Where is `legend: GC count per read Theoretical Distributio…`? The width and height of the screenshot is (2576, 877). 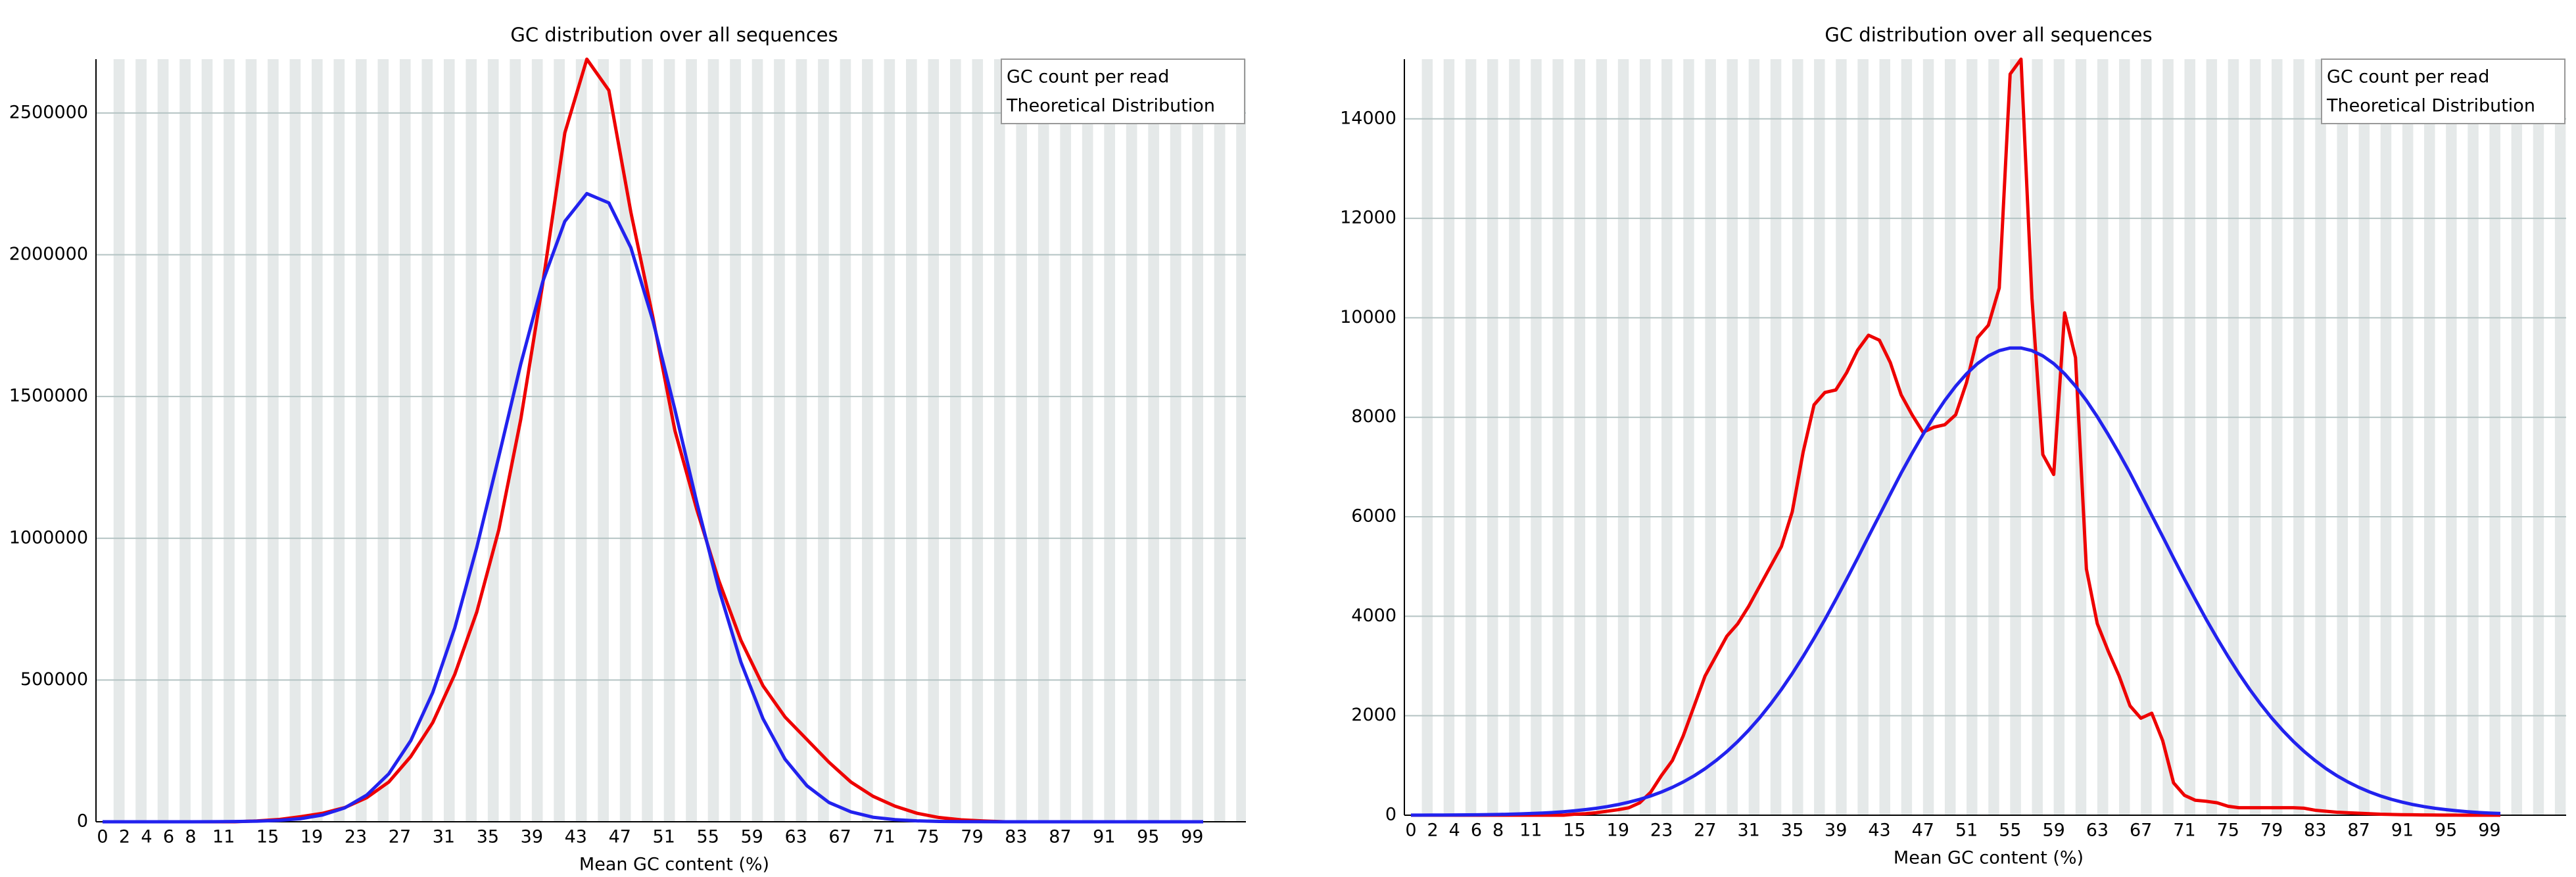
legend: GC count per read Theoretical Distributio… is located at coordinates (2443, 91).